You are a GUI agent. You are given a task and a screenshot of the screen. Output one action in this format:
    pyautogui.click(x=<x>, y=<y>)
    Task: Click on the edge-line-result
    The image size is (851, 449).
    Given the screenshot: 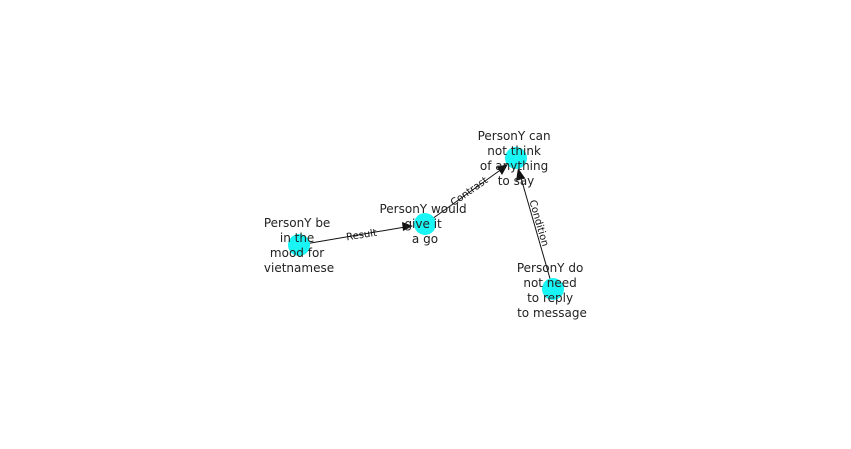 What is the action you would take?
    pyautogui.click(x=355, y=235)
    